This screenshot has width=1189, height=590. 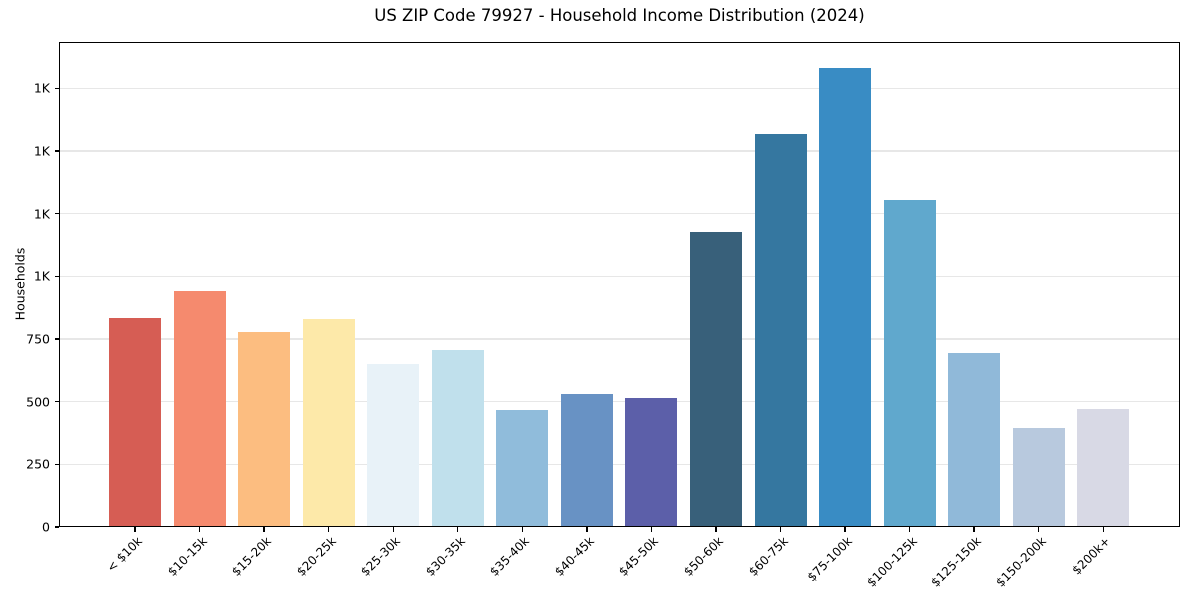 I want to click on y-tick-label: 500, so click(x=38, y=402).